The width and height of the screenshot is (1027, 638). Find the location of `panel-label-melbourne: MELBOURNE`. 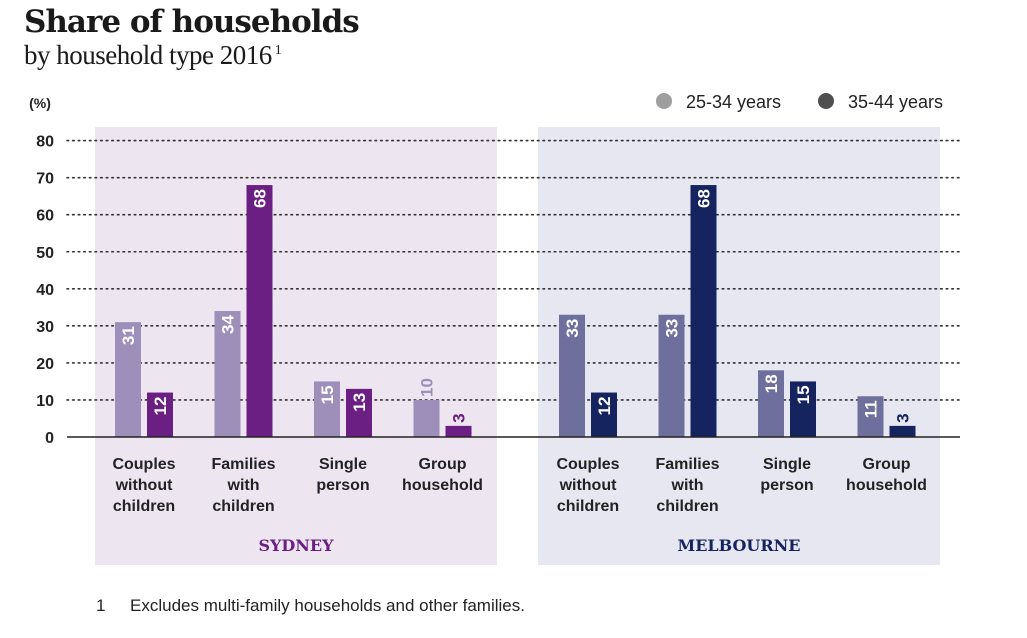

panel-label-melbourne: MELBOURNE is located at coordinates (739, 545).